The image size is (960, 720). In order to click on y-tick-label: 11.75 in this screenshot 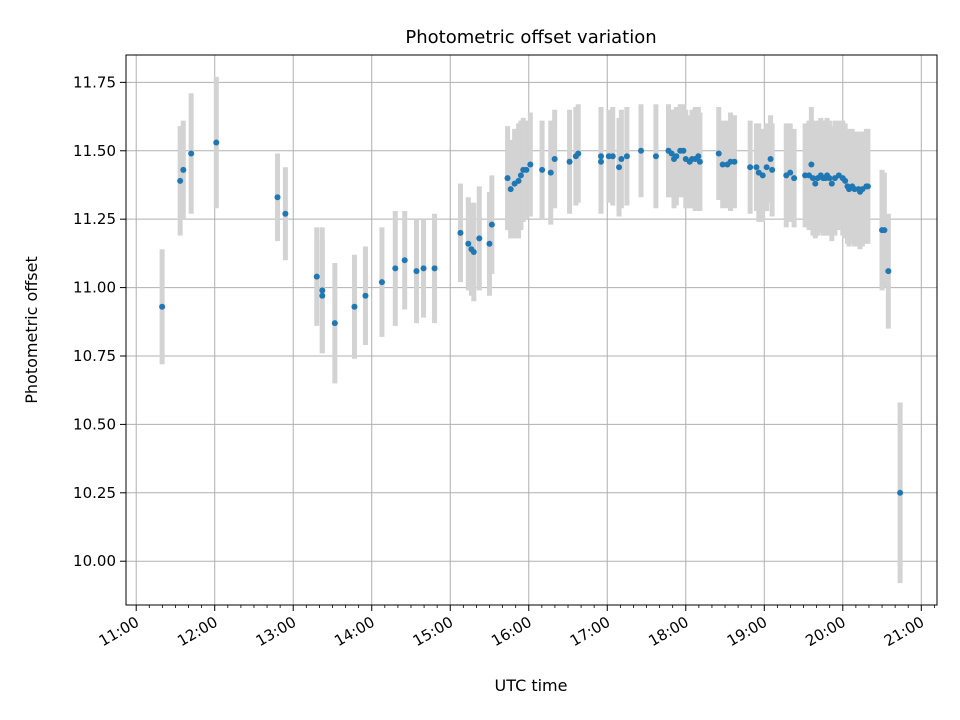, I will do `click(94, 82)`.